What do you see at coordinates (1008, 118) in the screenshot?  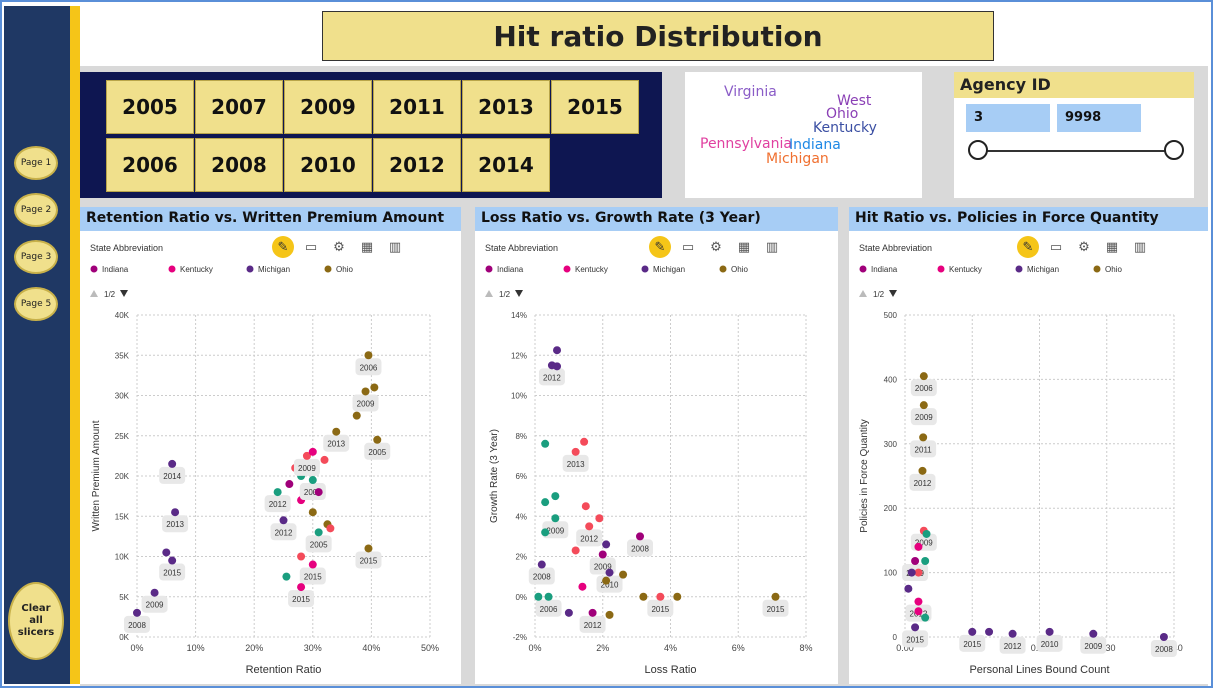 I see `agency-min-input: 3` at bounding box center [1008, 118].